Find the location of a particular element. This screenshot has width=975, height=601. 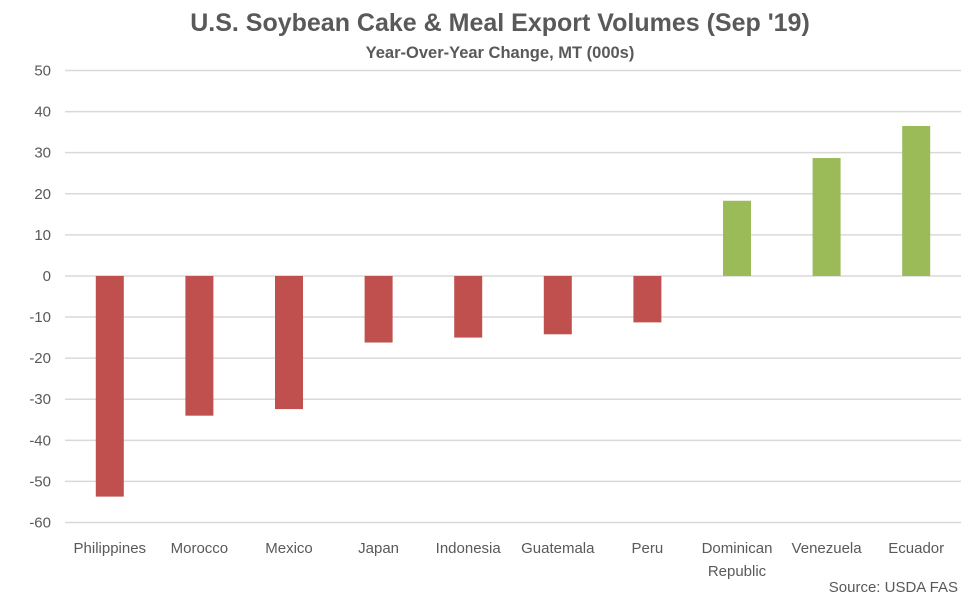

bar-peru is located at coordinates (647, 299).